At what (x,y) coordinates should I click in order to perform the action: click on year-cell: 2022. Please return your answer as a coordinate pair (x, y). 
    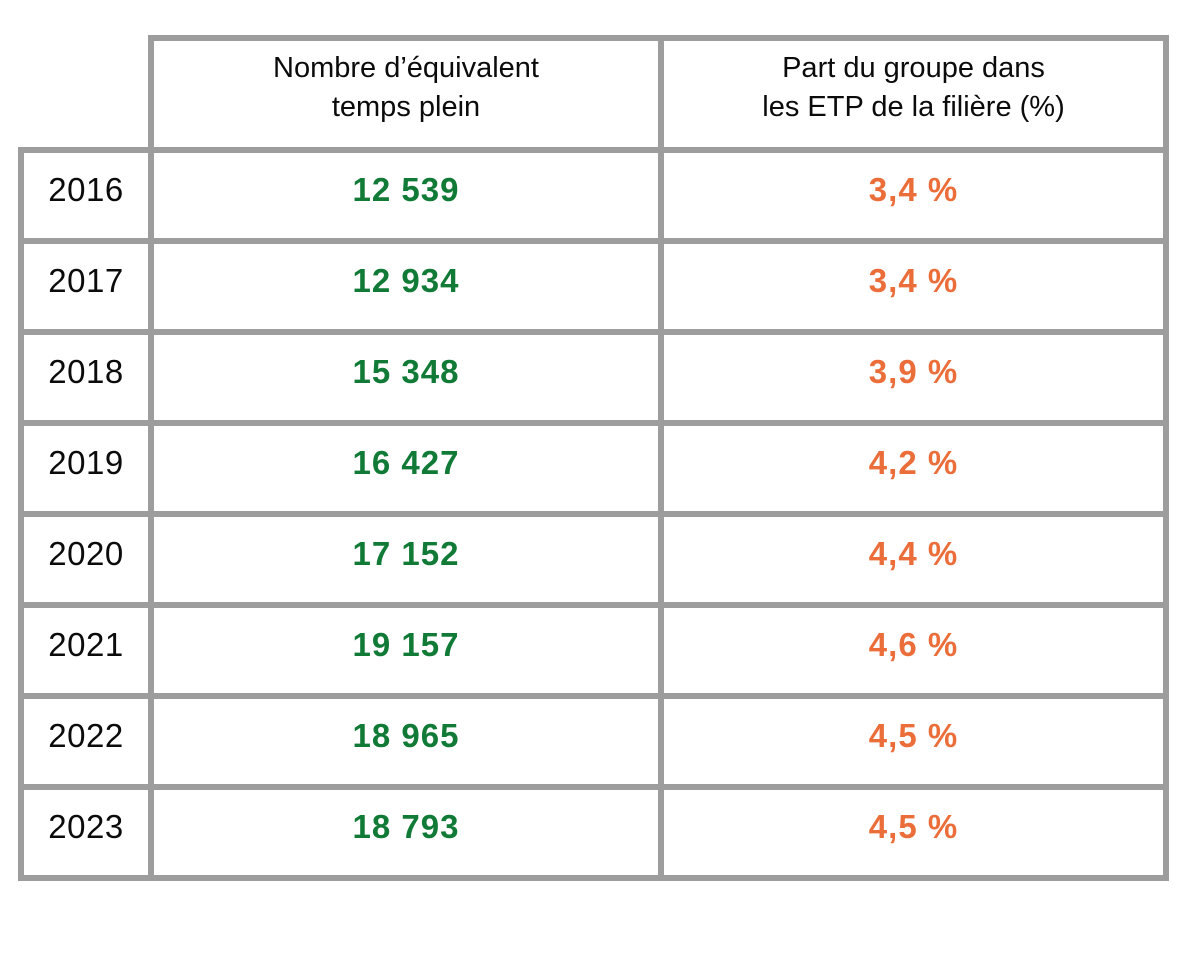
    Looking at the image, I should click on (86, 741).